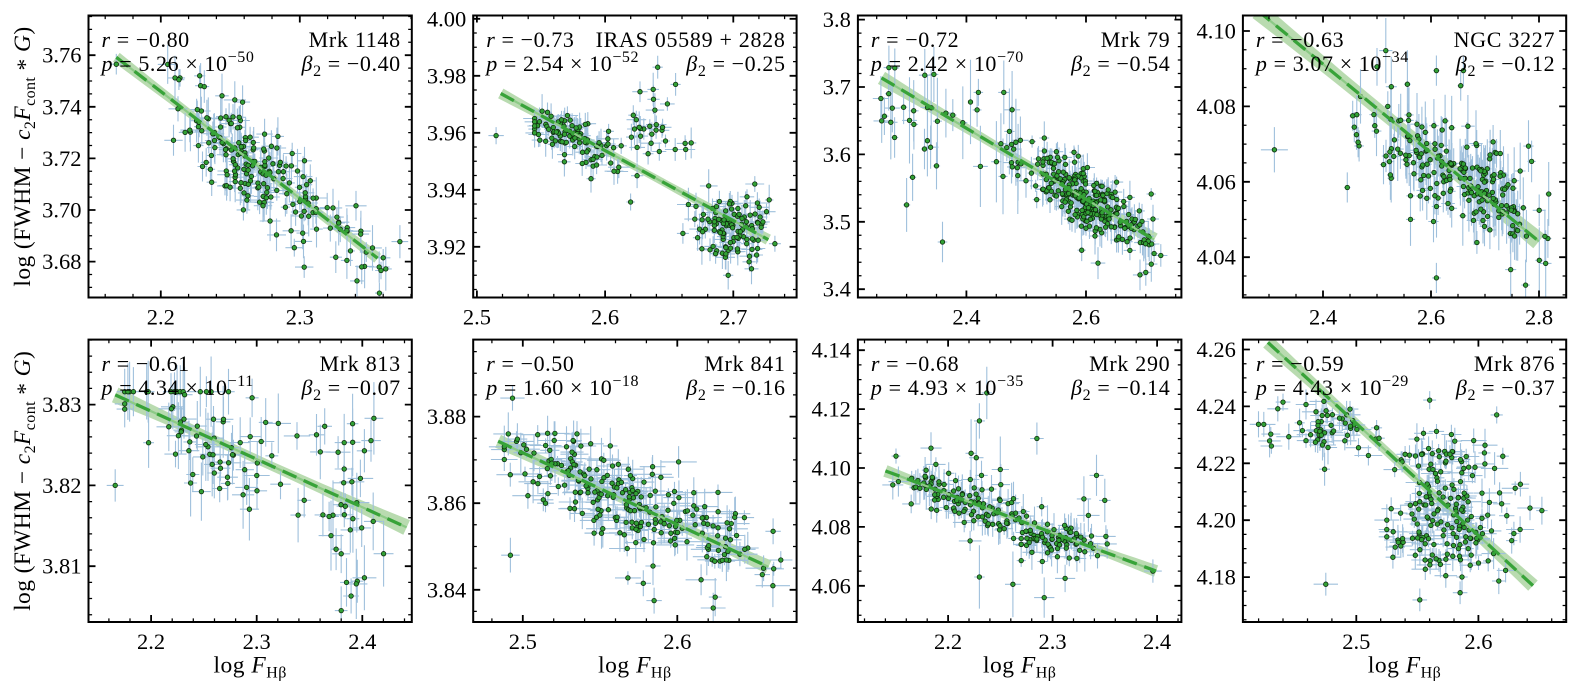 This screenshot has width=1578, height=700. I want to click on svg-text: β2 = −0.12, so click(1505, 65).